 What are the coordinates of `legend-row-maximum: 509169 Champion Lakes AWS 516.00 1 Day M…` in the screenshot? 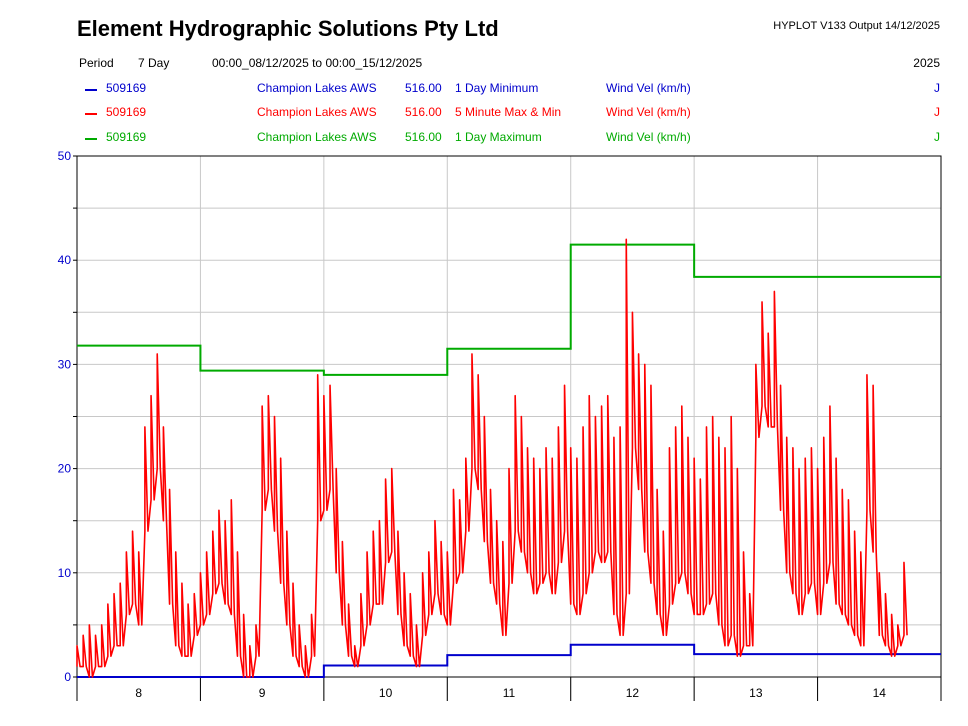 It's located at (484, 139).